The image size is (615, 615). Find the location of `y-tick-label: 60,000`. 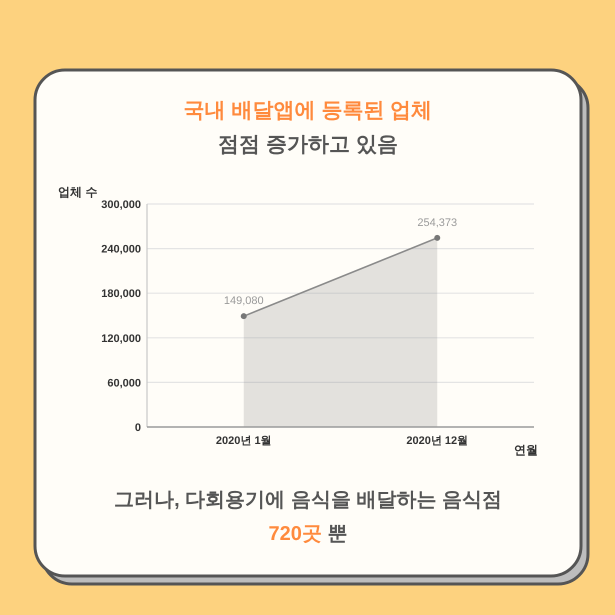

y-tick-label: 60,000 is located at coordinates (124, 383).